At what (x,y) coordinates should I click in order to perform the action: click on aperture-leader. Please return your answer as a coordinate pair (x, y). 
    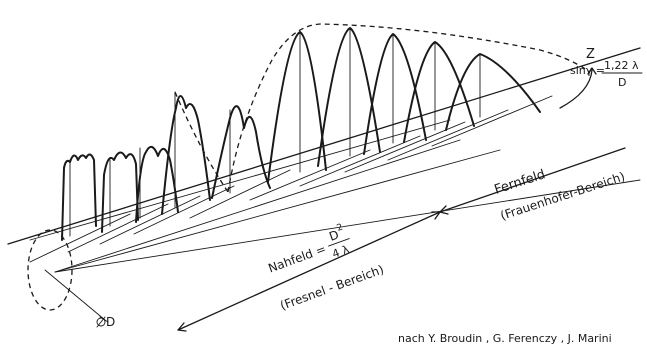
    Looking at the image, I should click on (75, 295).